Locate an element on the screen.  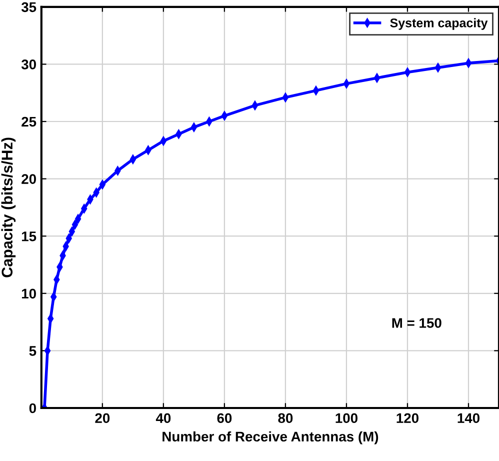
y-axis-title: Capacity (bits/s/Hz) is located at coordinates (8, 208).